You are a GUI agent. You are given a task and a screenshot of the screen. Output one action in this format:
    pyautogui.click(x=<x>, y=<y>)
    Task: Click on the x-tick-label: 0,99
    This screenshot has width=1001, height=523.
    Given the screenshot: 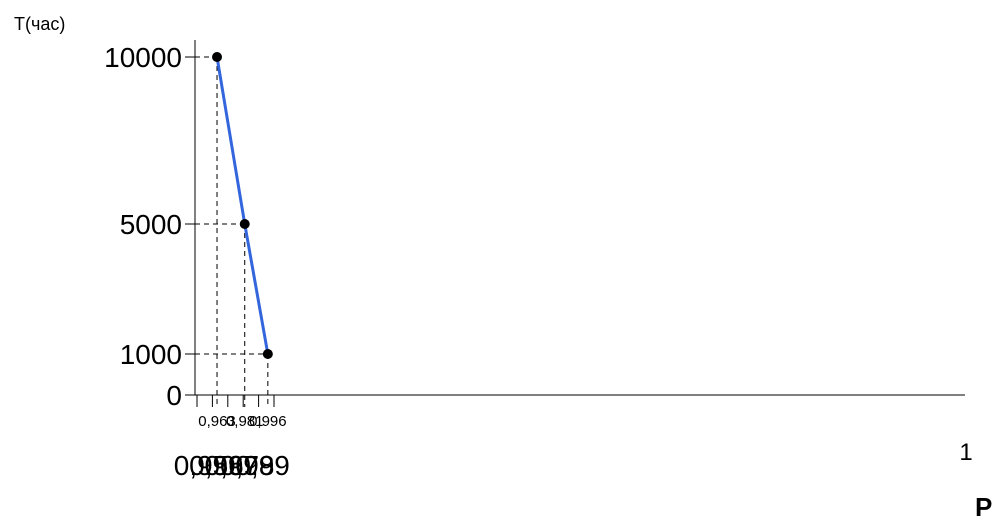 What is the action you would take?
    pyautogui.click(x=262, y=465)
    